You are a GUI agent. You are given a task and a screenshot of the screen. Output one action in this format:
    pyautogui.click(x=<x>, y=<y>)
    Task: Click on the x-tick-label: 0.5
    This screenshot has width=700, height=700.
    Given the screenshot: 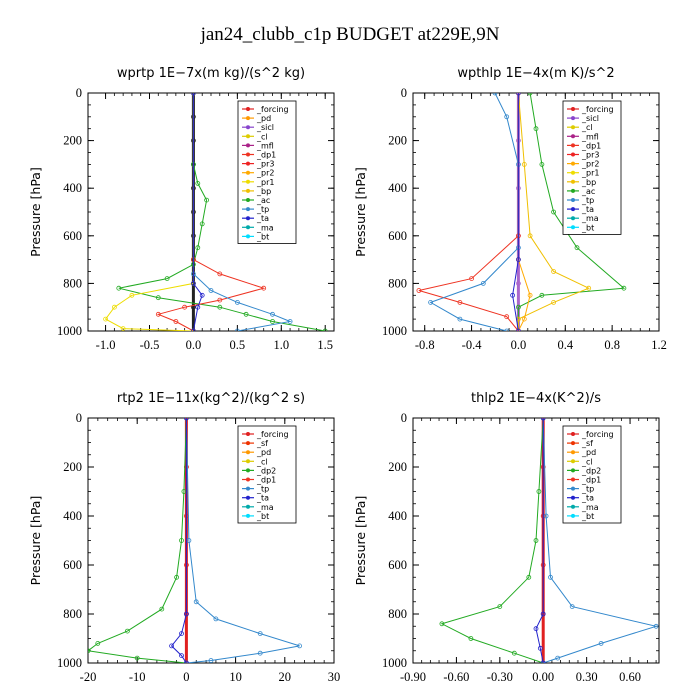 What is the action you would take?
    pyautogui.click(x=238, y=345)
    